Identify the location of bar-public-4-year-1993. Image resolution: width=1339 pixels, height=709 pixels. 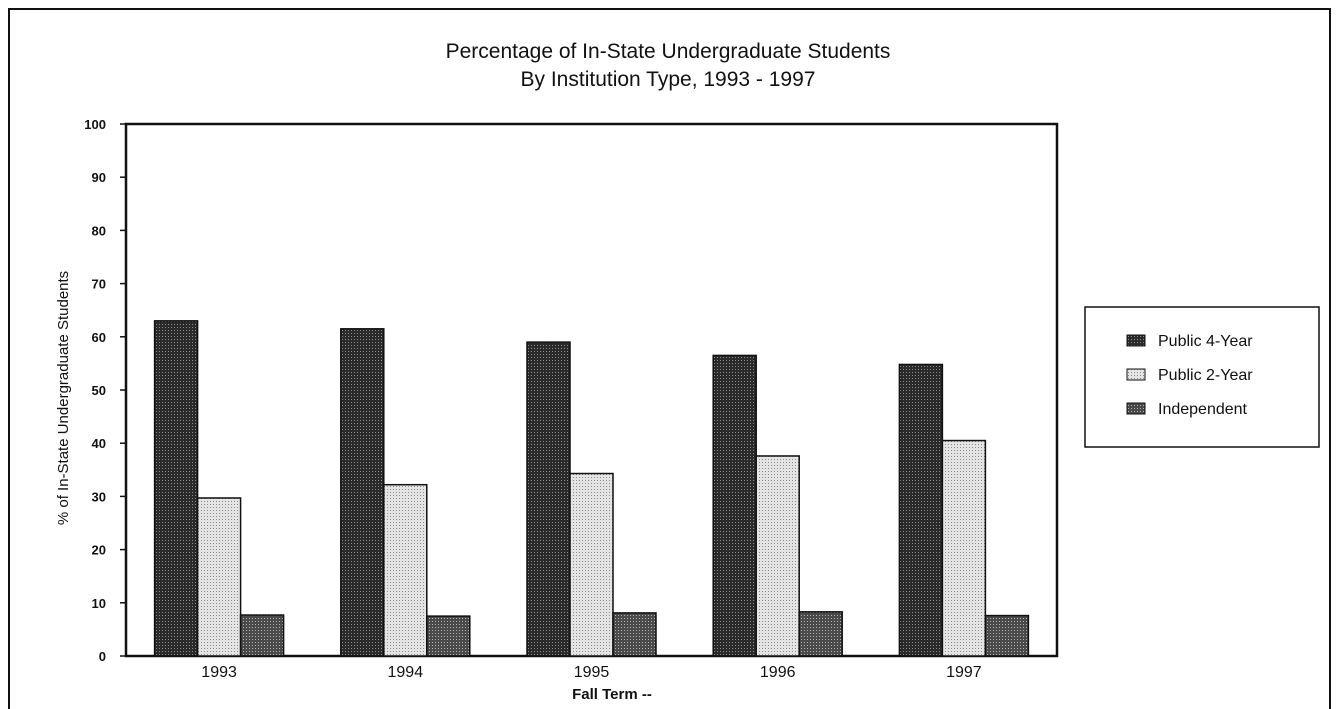
(176, 488).